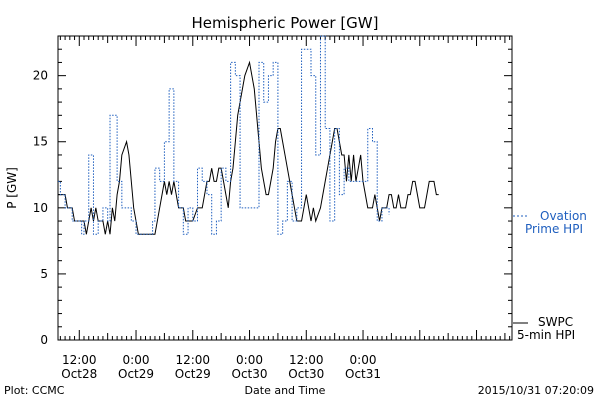 Image resolution: width=600 pixels, height=400 pixels. Describe the element at coordinates (40, 142) in the screenshot. I see `y-tick-label: 15` at that location.